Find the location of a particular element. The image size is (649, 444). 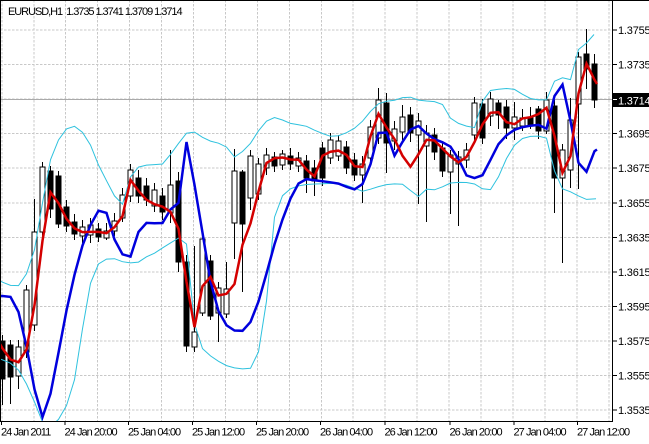

svg-text: 24 Jan 20:00 is located at coordinates (91, 433).